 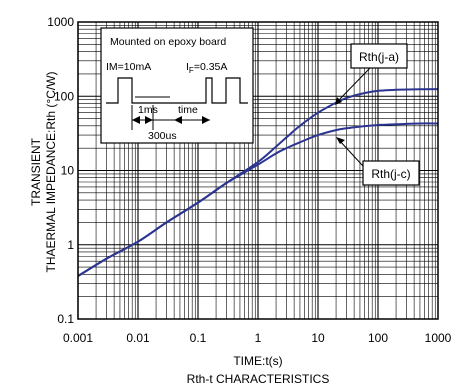 I want to click on callout-box-jc, so click(x=391, y=173).